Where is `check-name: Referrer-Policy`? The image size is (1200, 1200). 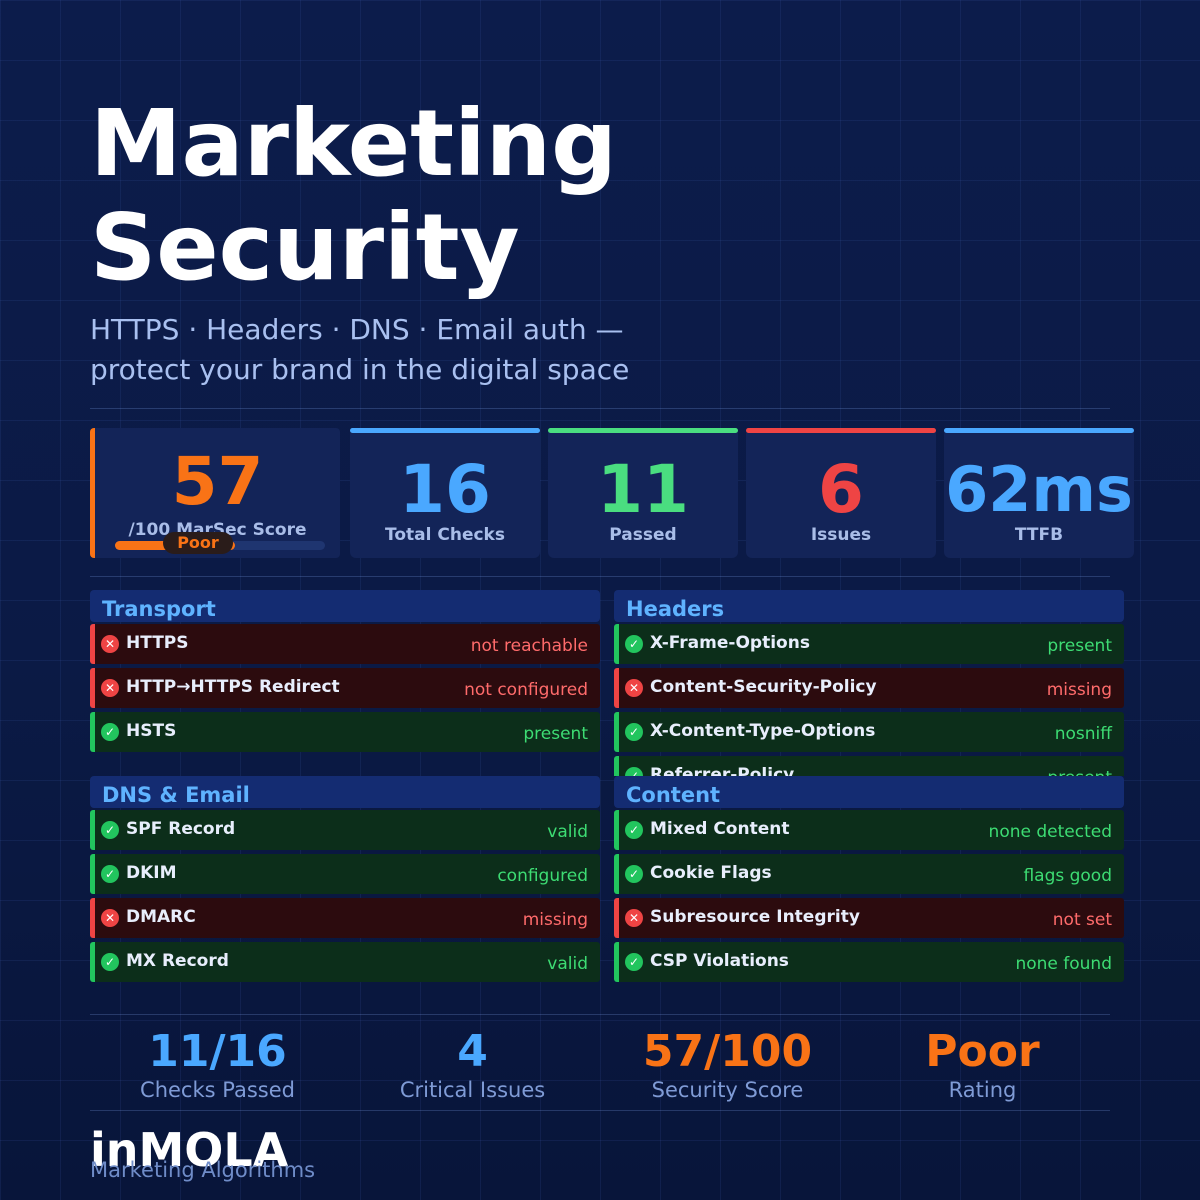
check-name: Referrer-Policy is located at coordinates (722, 770).